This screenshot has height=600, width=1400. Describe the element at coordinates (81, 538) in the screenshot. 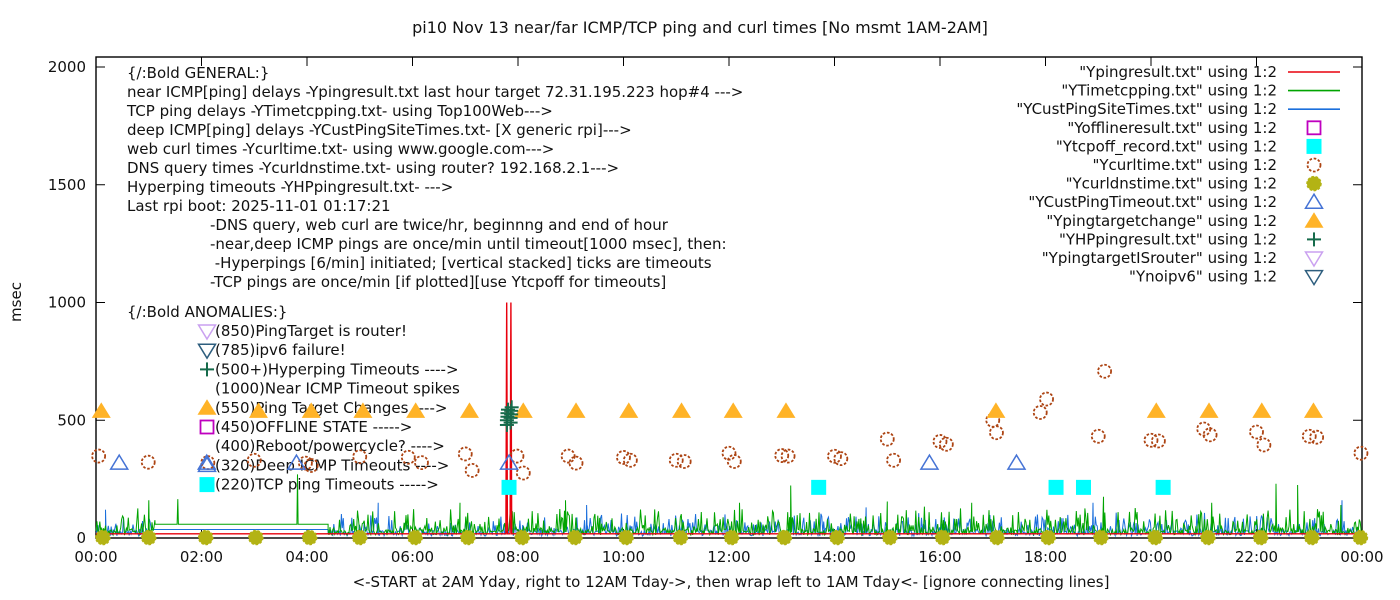

I see `y-tick-label: 0` at that location.